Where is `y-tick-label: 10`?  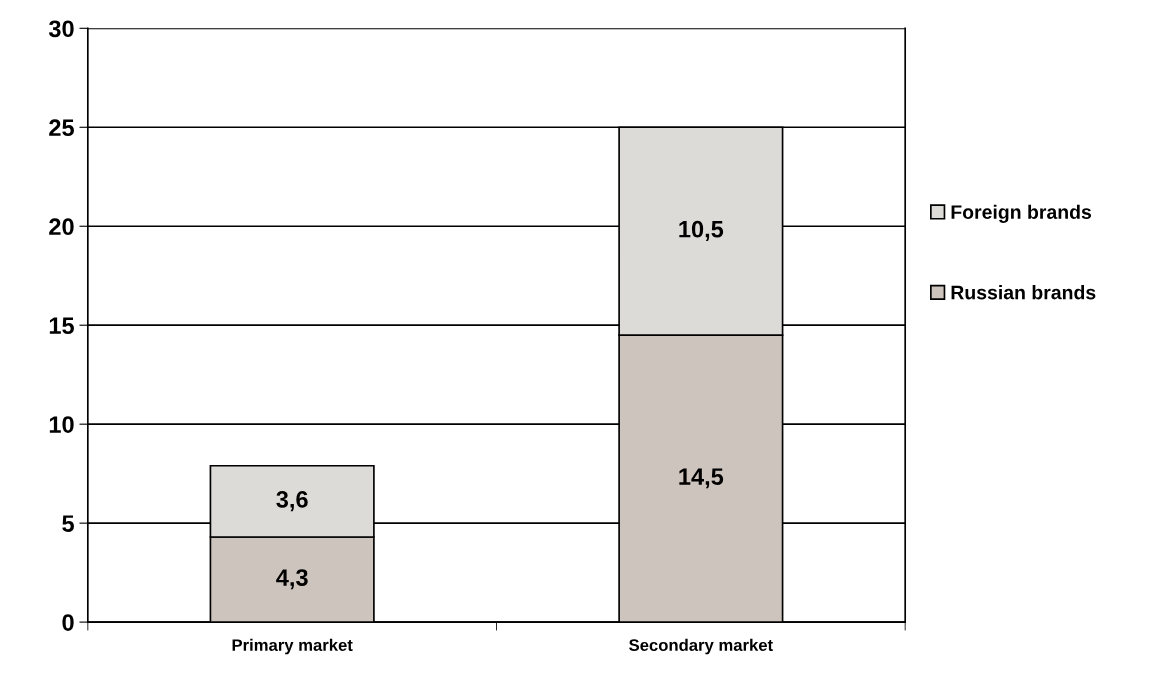
y-tick-label: 10 is located at coordinates (61, 424).